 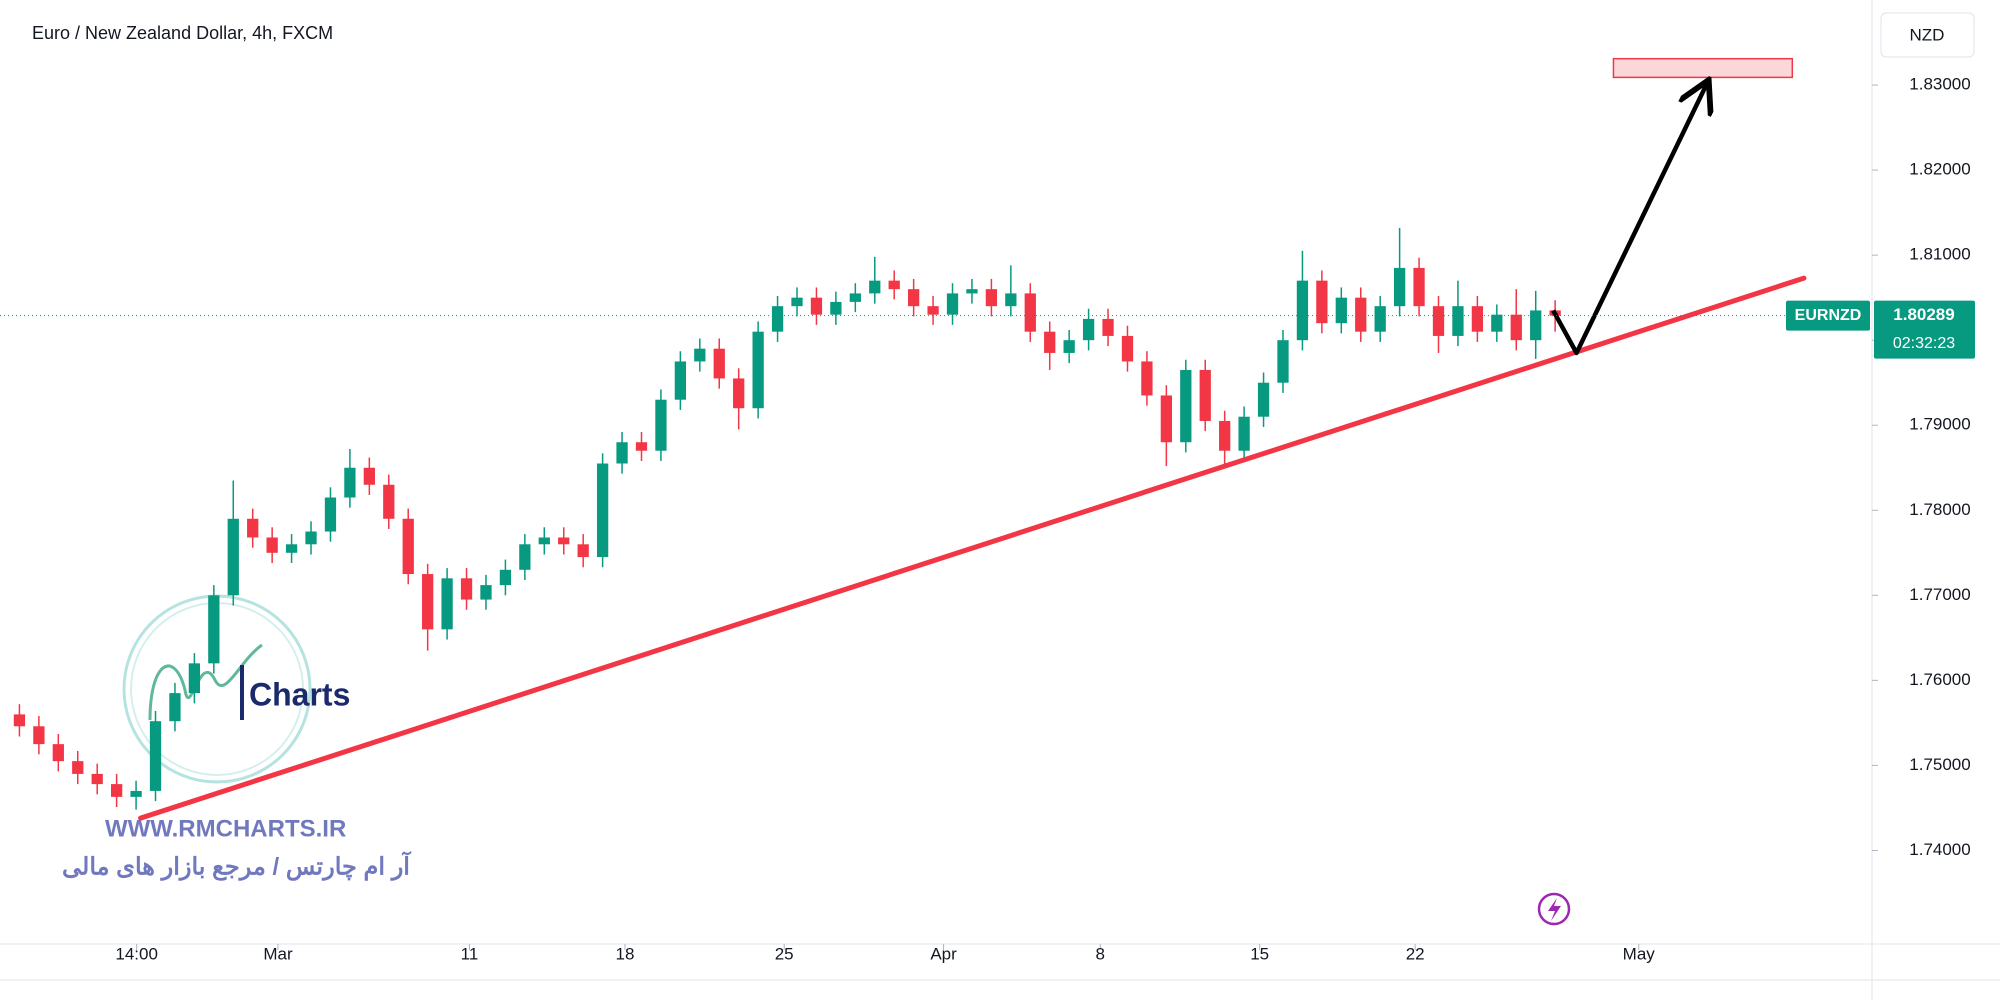 I want to click on x-tick-label: 25, so click(x=784, y=953).